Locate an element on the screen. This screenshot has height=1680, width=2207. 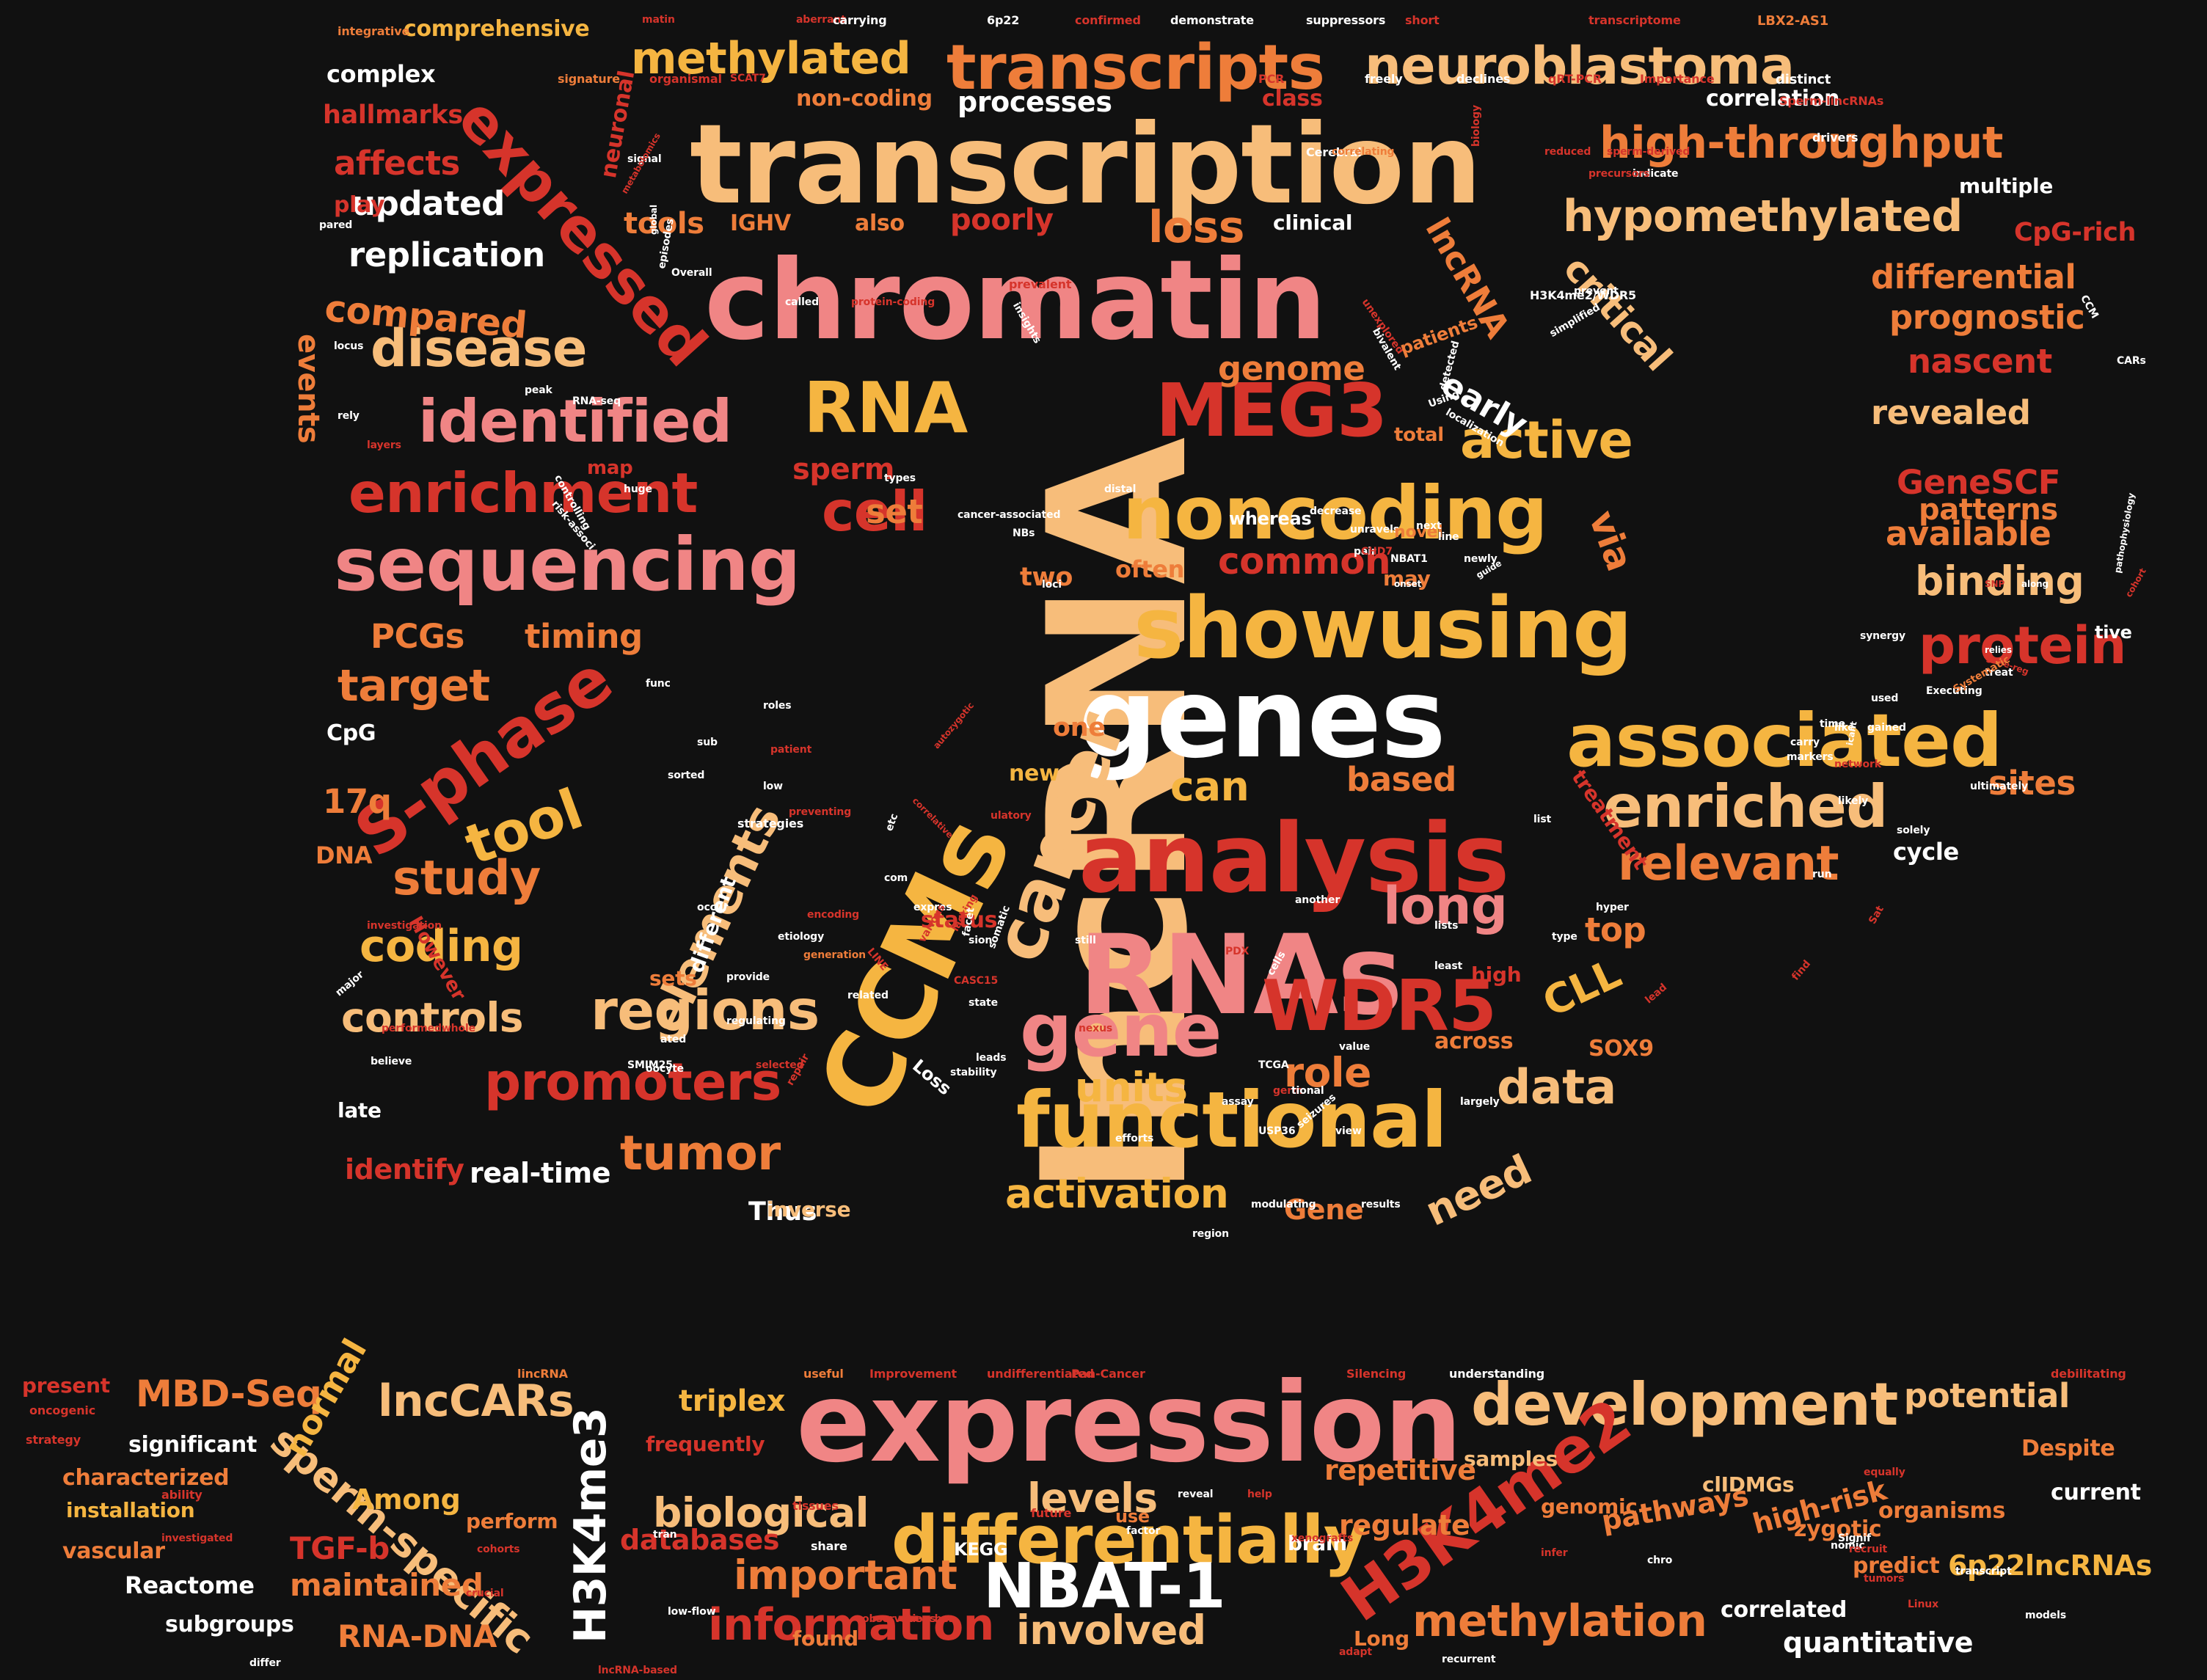
cloud-word: find is located at coordinates (1801, 971).